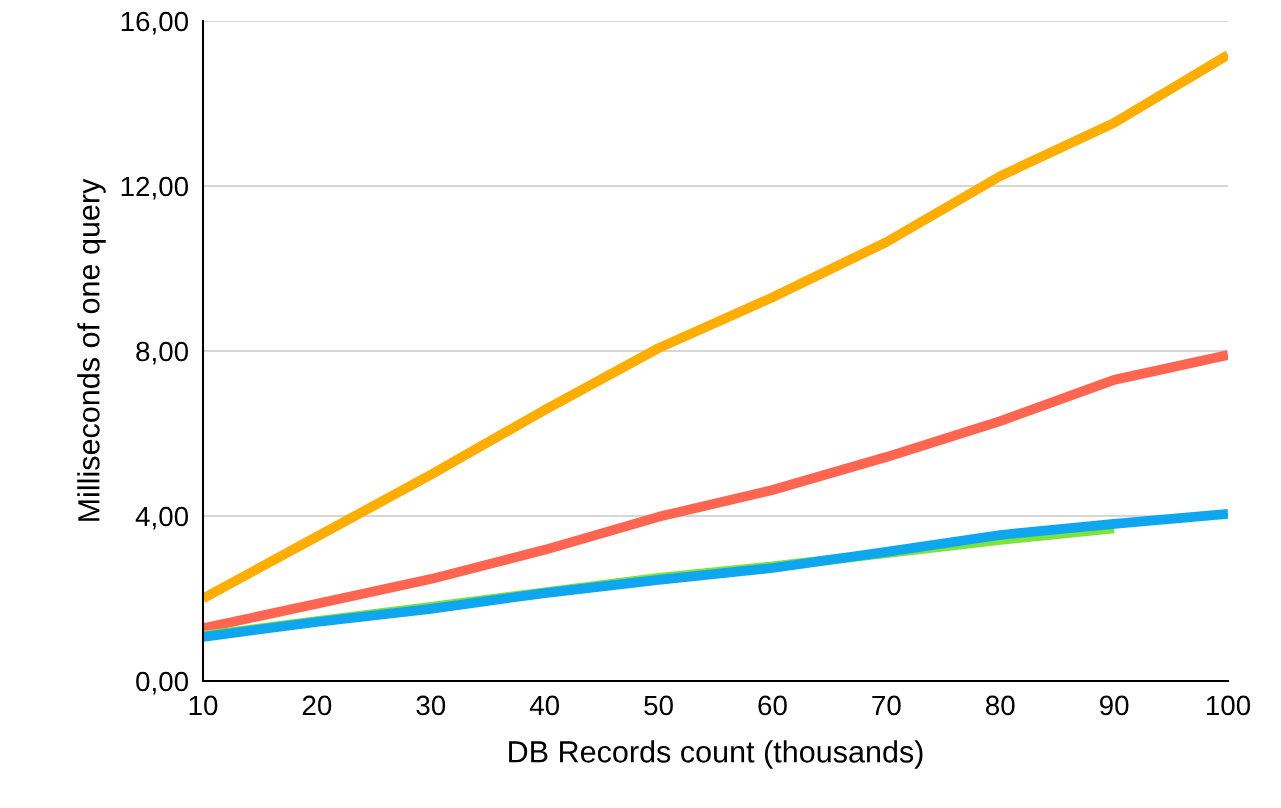 This screenshot has height=808, width=1281. What do you see at coordinates (162, 518) in the screenshot?
I see `y-tick-label: 4,00` at bounding box center [162, 518].